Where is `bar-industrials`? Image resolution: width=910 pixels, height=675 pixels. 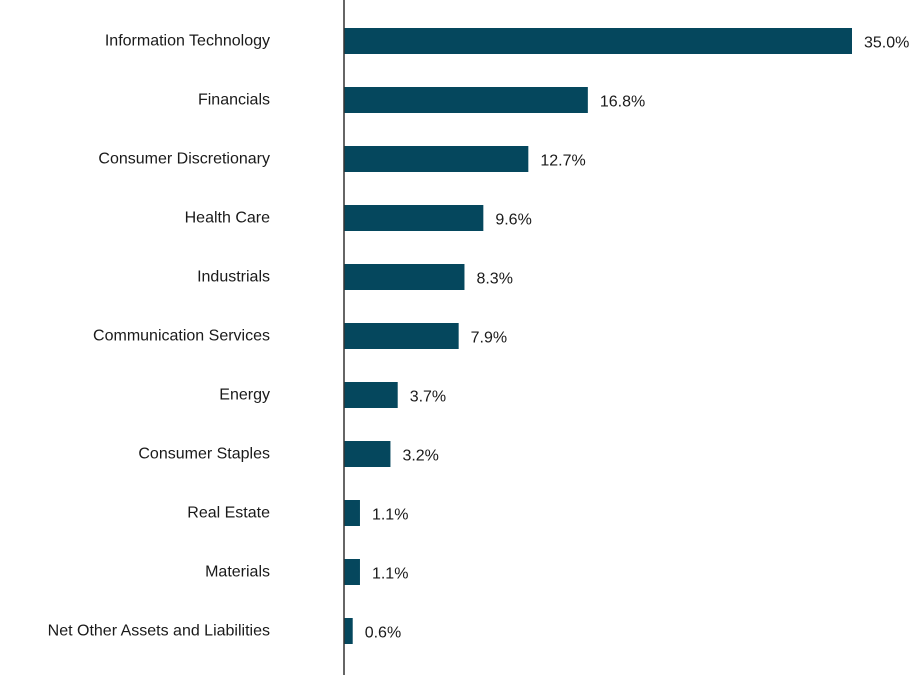
bar-industrials is located at coordinates (404, 277).